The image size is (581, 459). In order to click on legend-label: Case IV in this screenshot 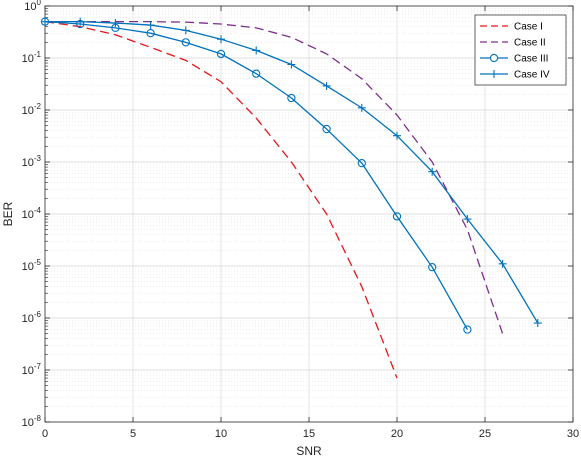, I will do `click(532, 75)`.